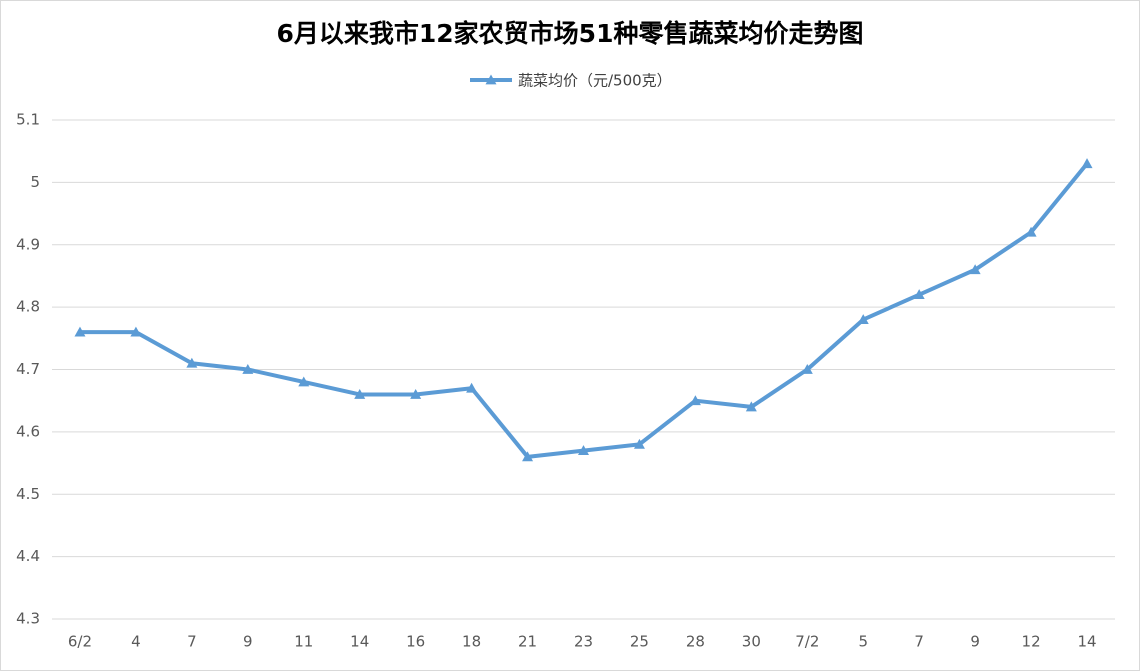 This screenshot has height=671, width=1140. I want to click on x-tick-label: 4, so click(136, 642).